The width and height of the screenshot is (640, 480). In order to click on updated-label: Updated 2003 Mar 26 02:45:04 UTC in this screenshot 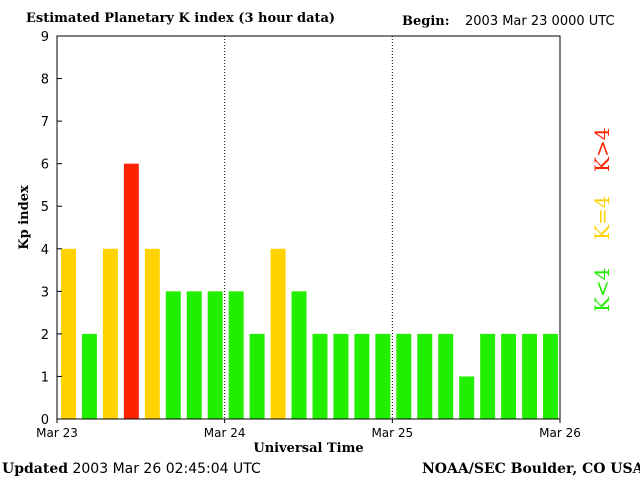, I will do `click(131, 469)`.